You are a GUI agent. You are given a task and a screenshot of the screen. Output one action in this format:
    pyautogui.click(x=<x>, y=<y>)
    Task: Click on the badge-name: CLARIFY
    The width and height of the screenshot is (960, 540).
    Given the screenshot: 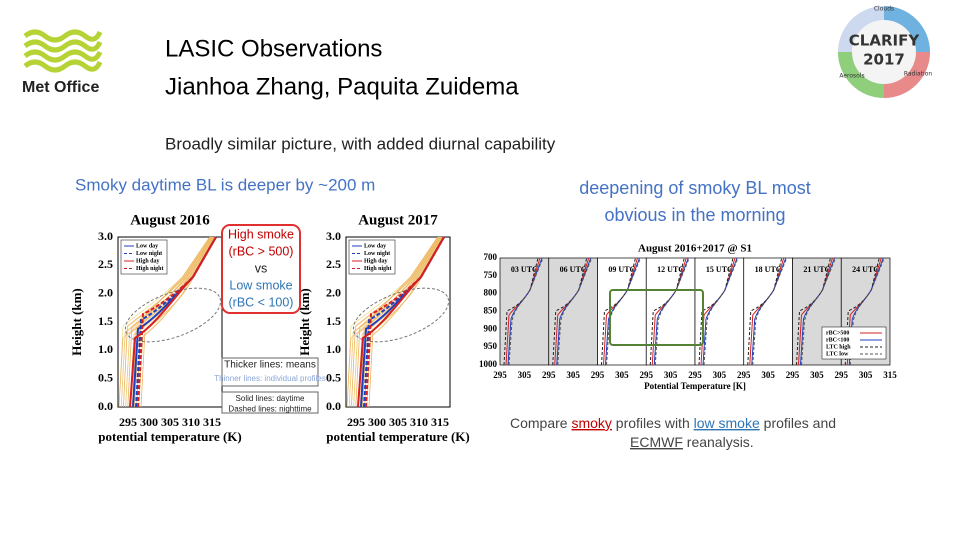 What is the action you would take?
    pyautogui.click(x=885, y=41)
    